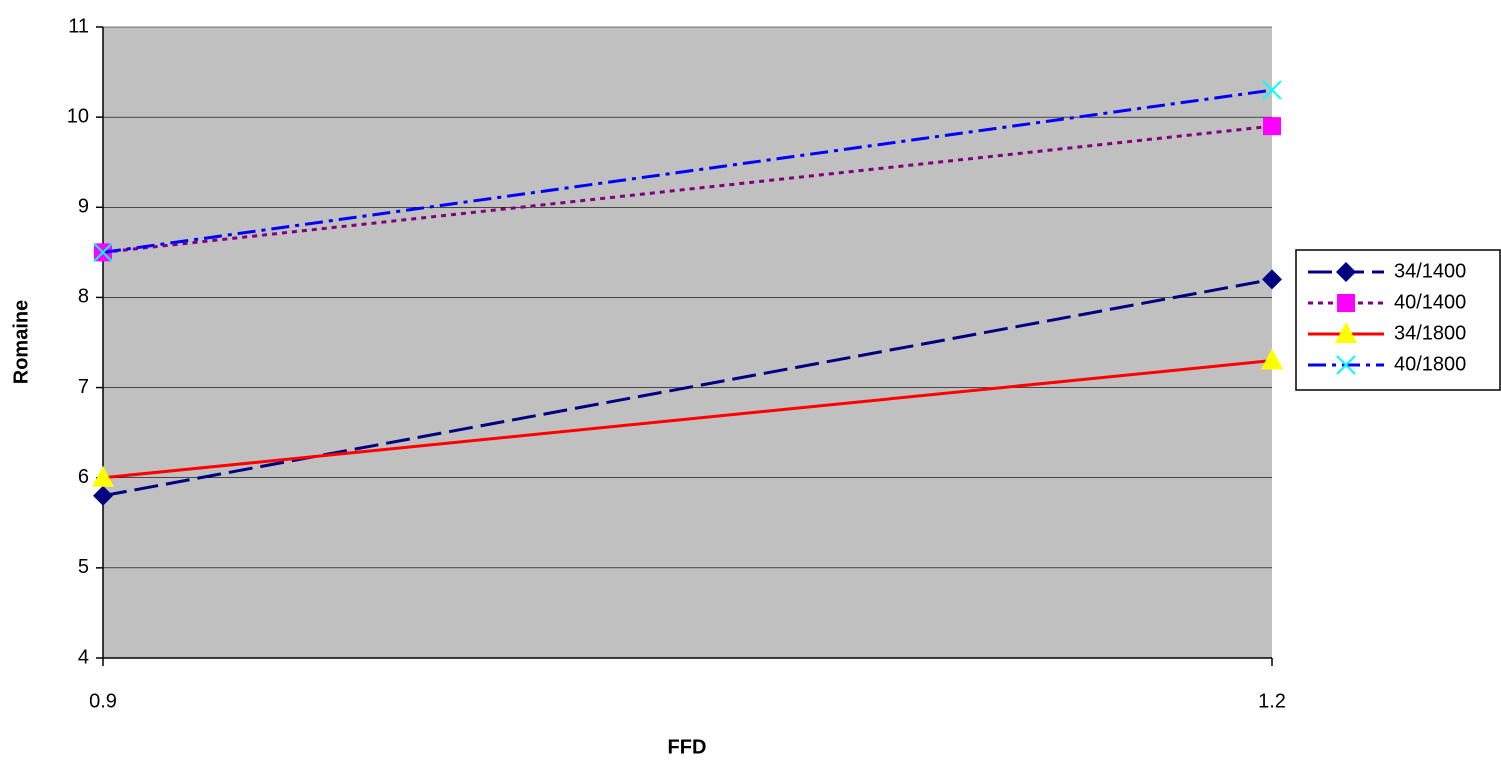  What do you see at coordinates (1430, 364) in the screenshot?
I see `legend-label: 40/1800` at bounding box center [1430, 364].